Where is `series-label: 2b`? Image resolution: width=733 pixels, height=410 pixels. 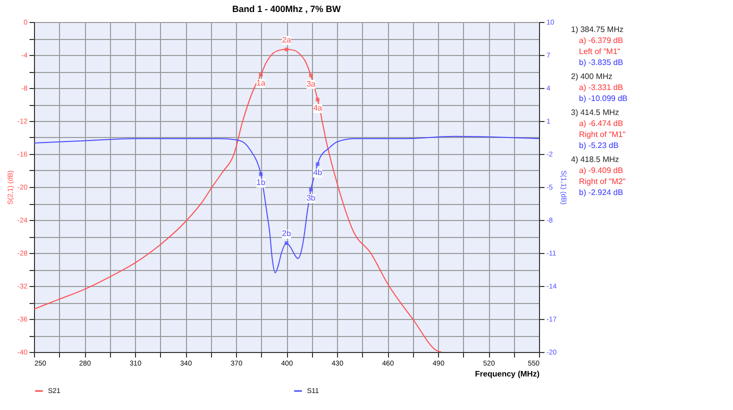
series-label: 2b is located at coordinates (287, 233).